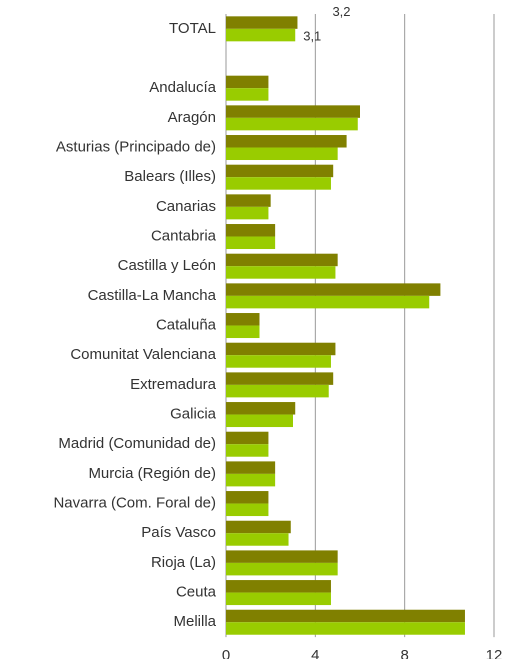  I want to click on y-tick-label: Murcia (Región de), so click(152, 473).